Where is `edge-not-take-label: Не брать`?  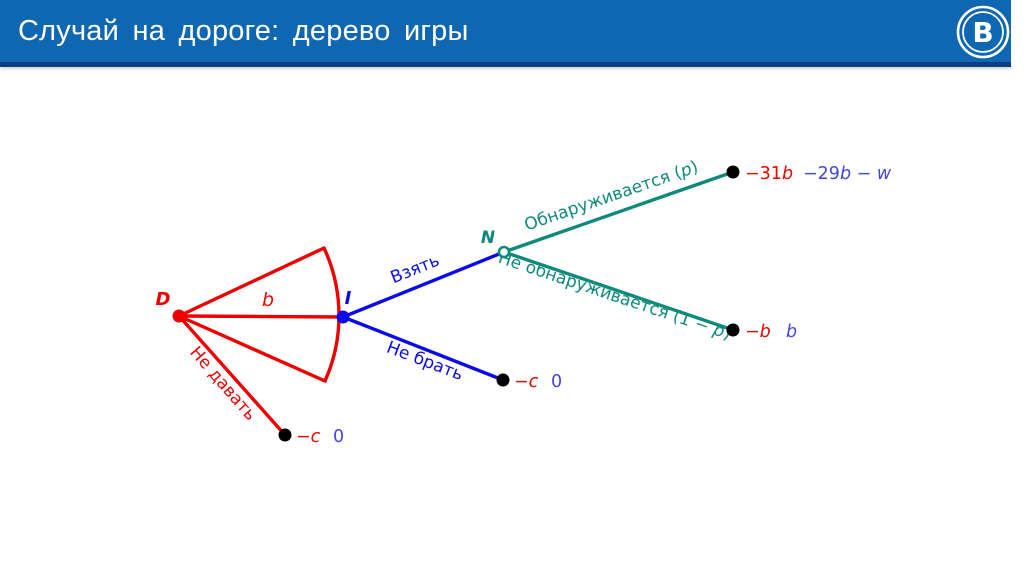
edge-not-take-label: Не брать is located at coordinates (425, 361).